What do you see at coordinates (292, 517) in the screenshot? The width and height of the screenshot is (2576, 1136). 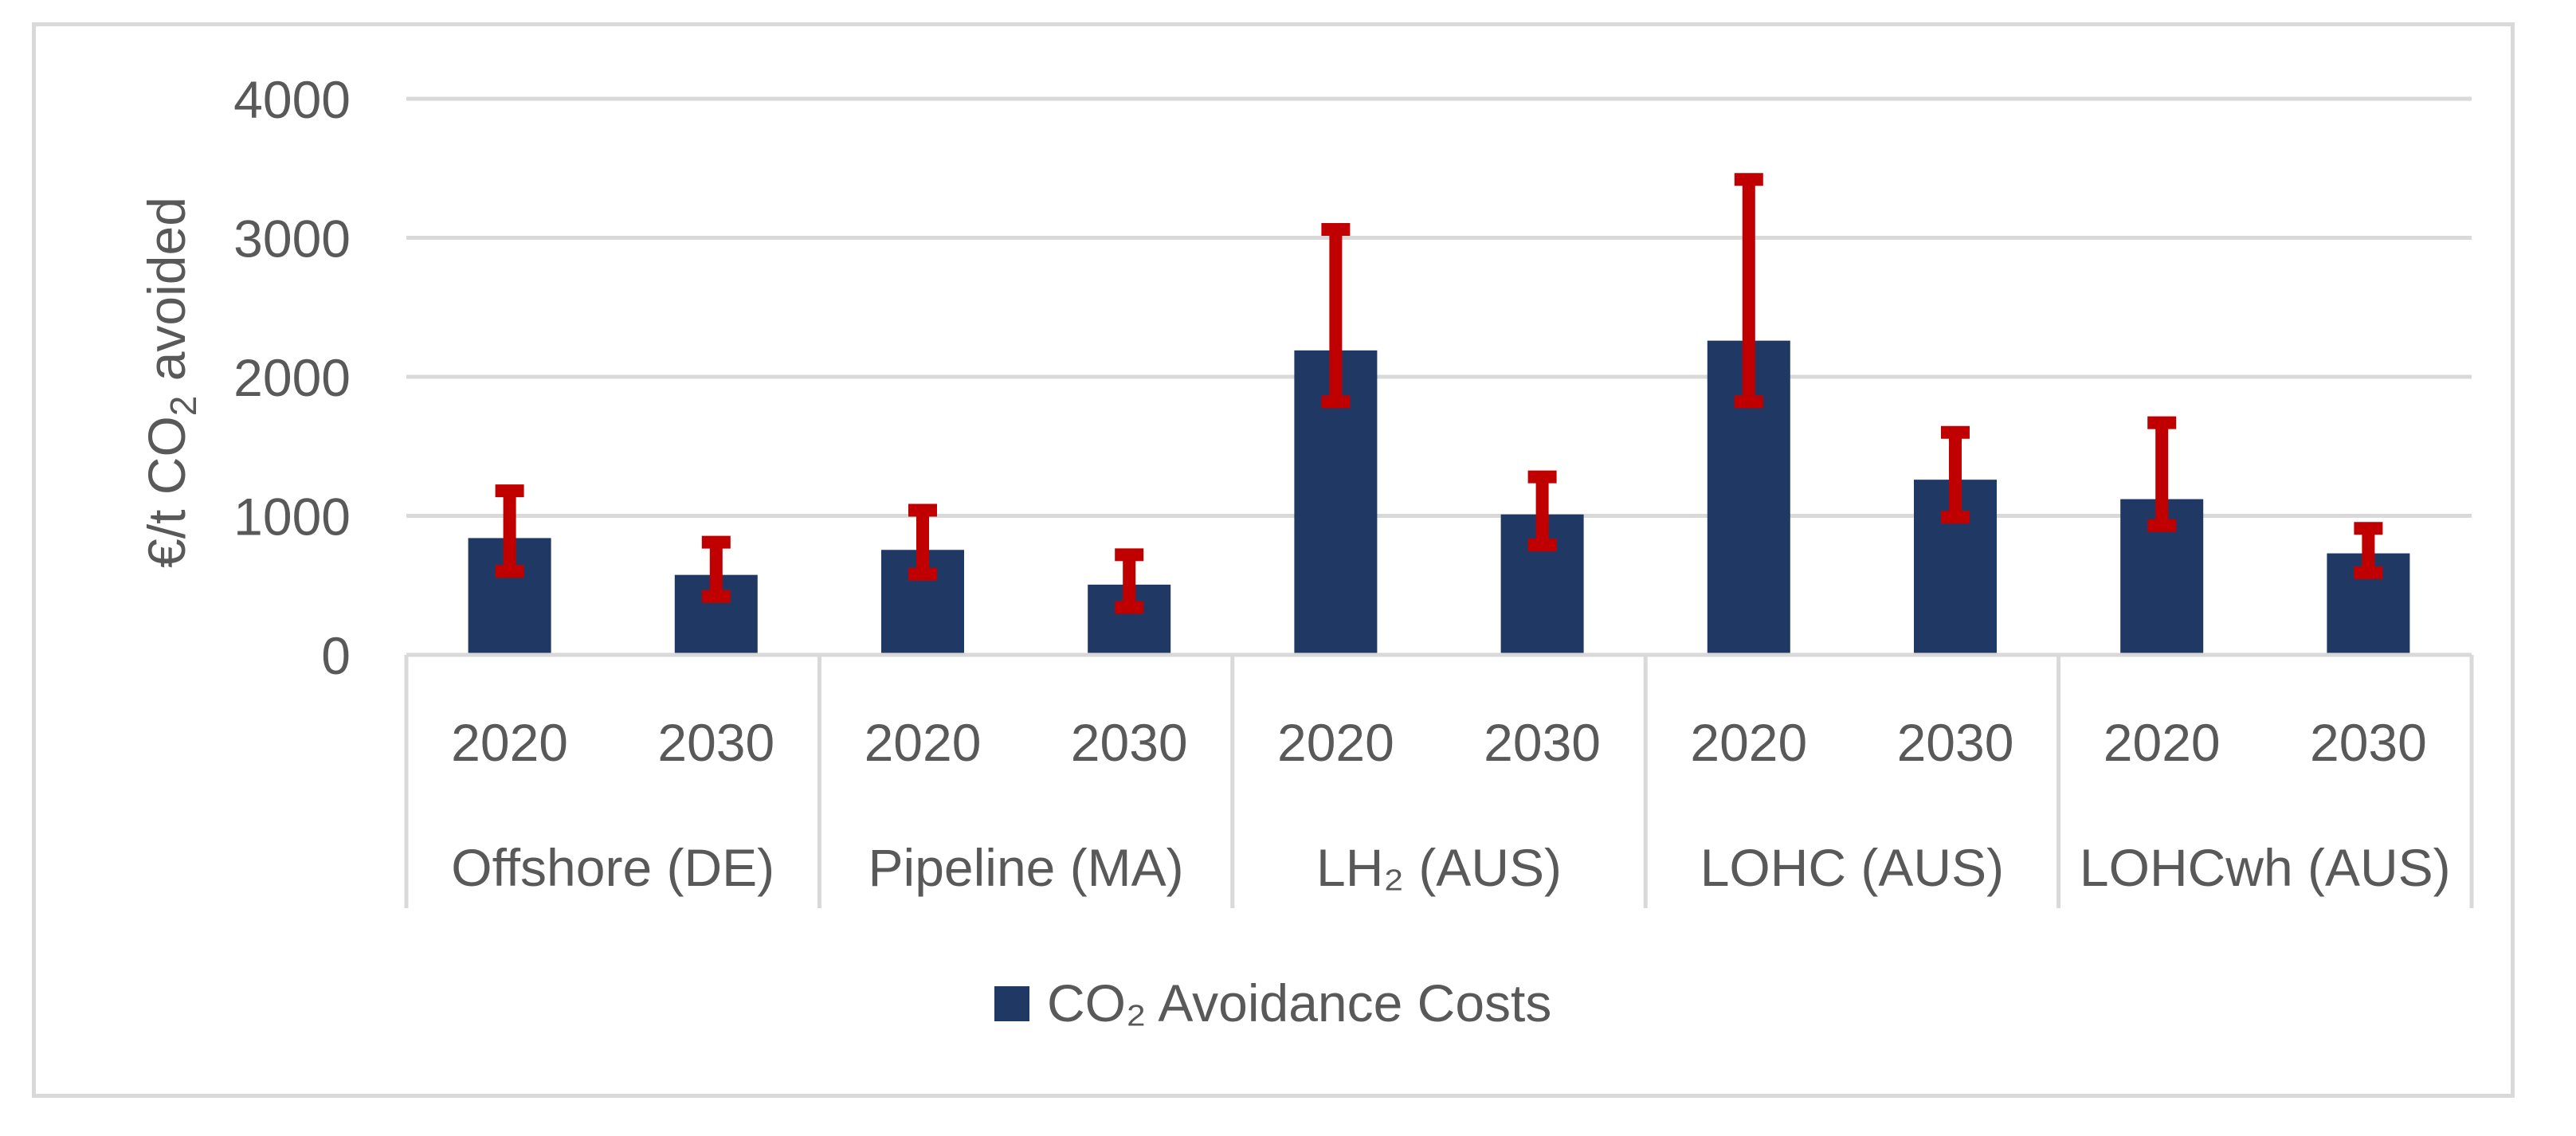 I see `y-tick-label-1000: 1000` at bounding box center [292, 517].